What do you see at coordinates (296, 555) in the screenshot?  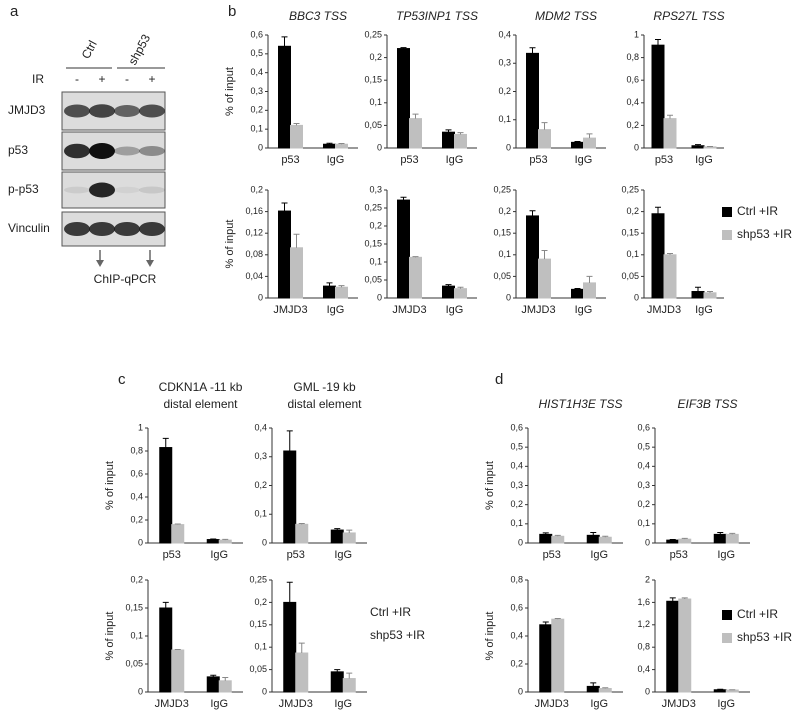 I see `x-tick-label: p53` at bounding box center [296, 555].